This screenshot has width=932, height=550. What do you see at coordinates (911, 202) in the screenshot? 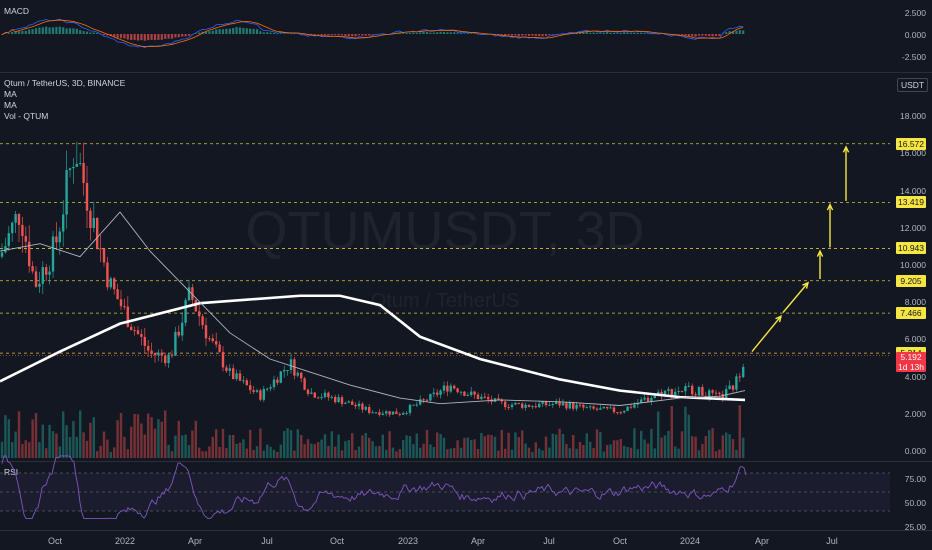
I see `level-label: 13.419` at bounding box center [911, 202].